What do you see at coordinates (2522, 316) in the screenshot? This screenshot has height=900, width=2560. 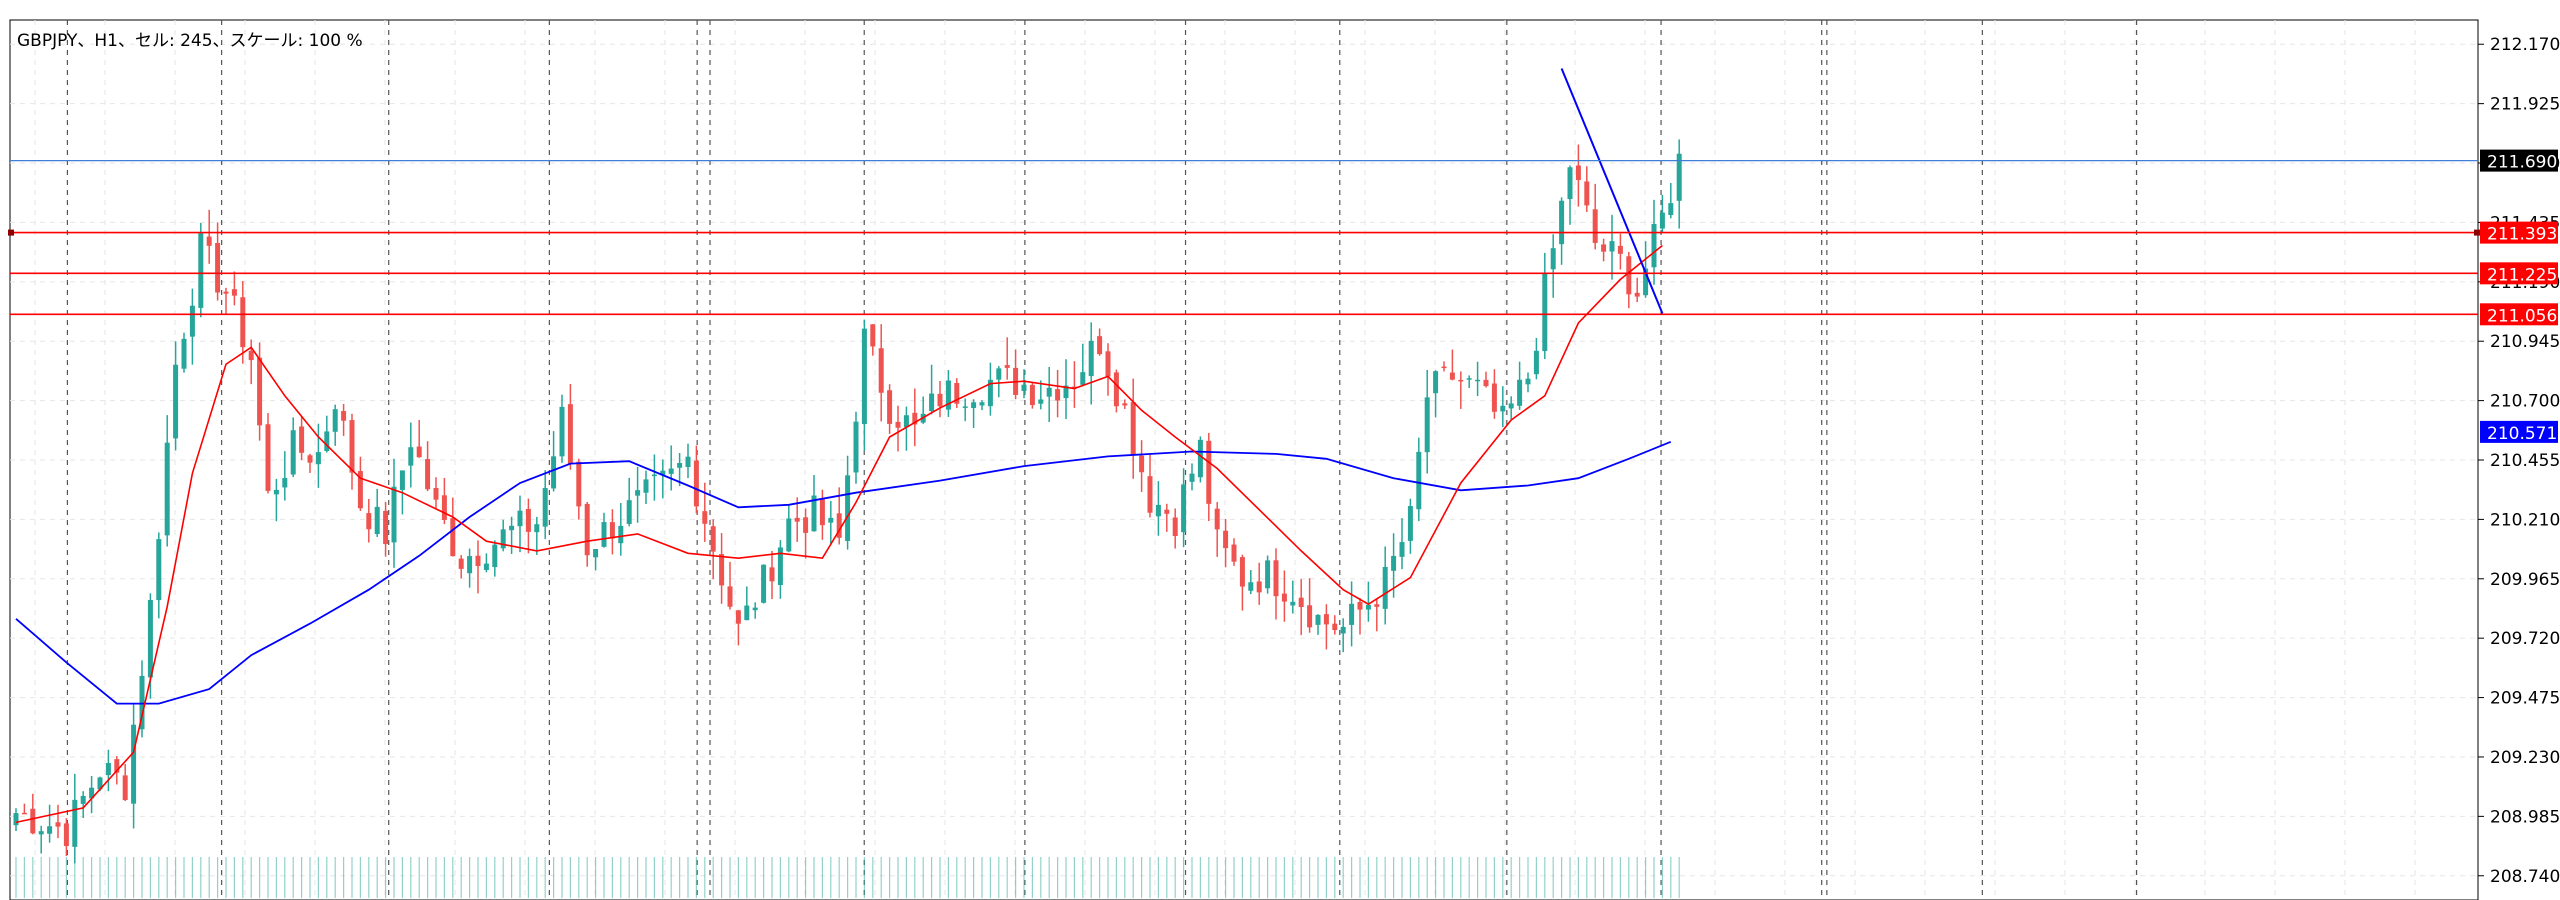 I see `level-price-tag: 211.056` at bounding box center [2522, 316].